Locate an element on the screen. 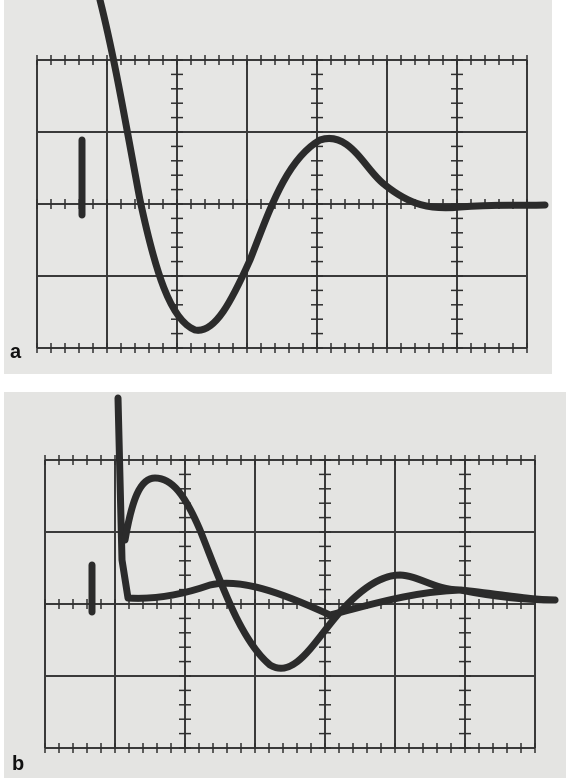 Image resolution: width=569 pixels, height=781 pixels. panel-label: b is located at coordinates (18, 764).